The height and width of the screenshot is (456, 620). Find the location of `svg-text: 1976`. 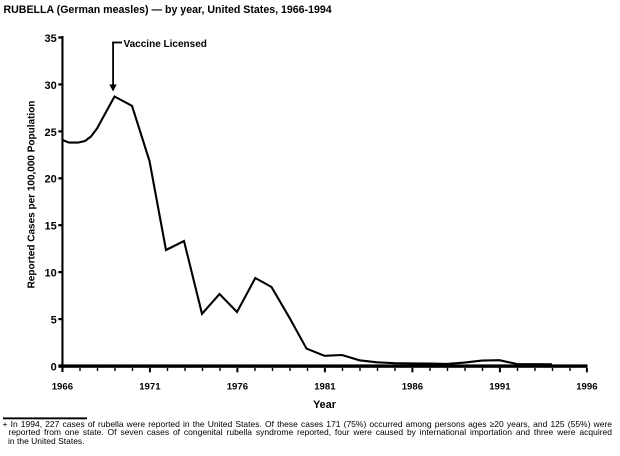

svg-text: 1976 is located at coordinates (237, 387).